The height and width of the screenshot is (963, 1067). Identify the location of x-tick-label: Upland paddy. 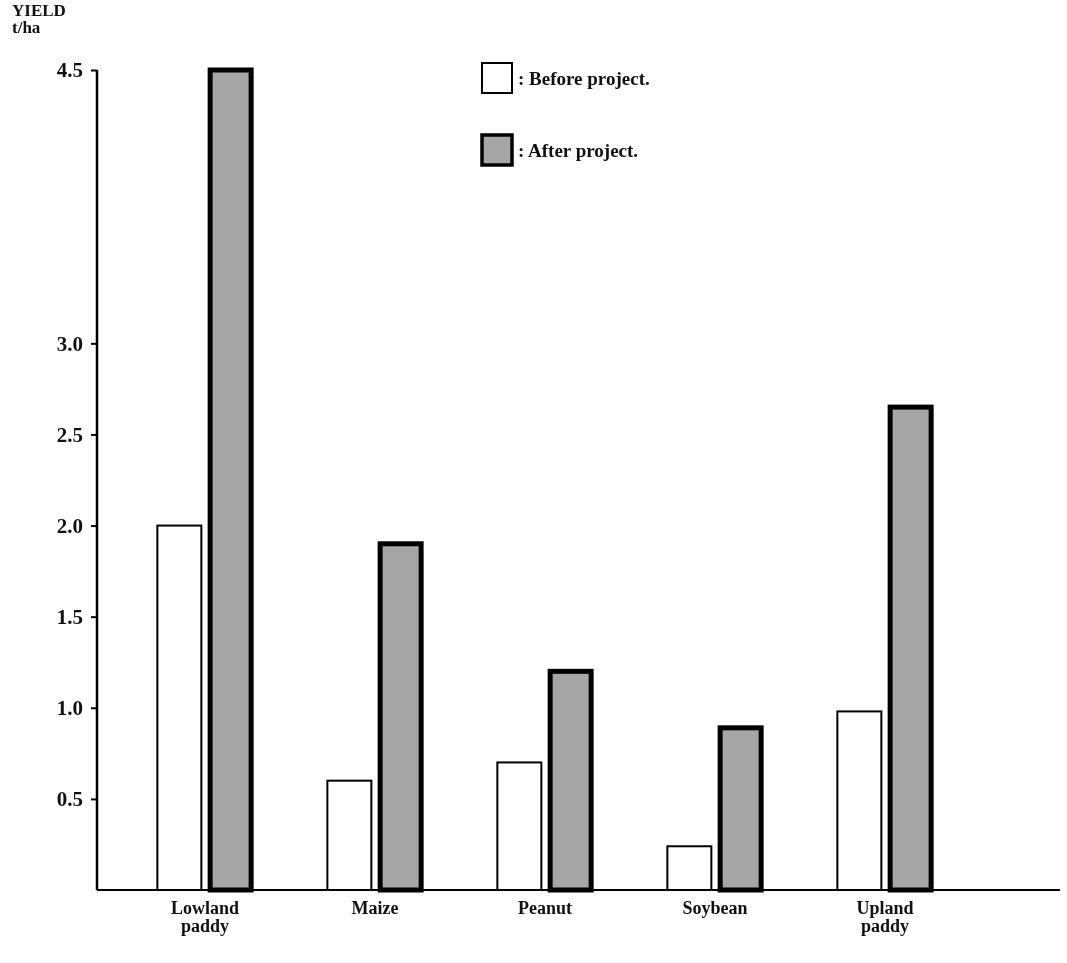
(885, 917).